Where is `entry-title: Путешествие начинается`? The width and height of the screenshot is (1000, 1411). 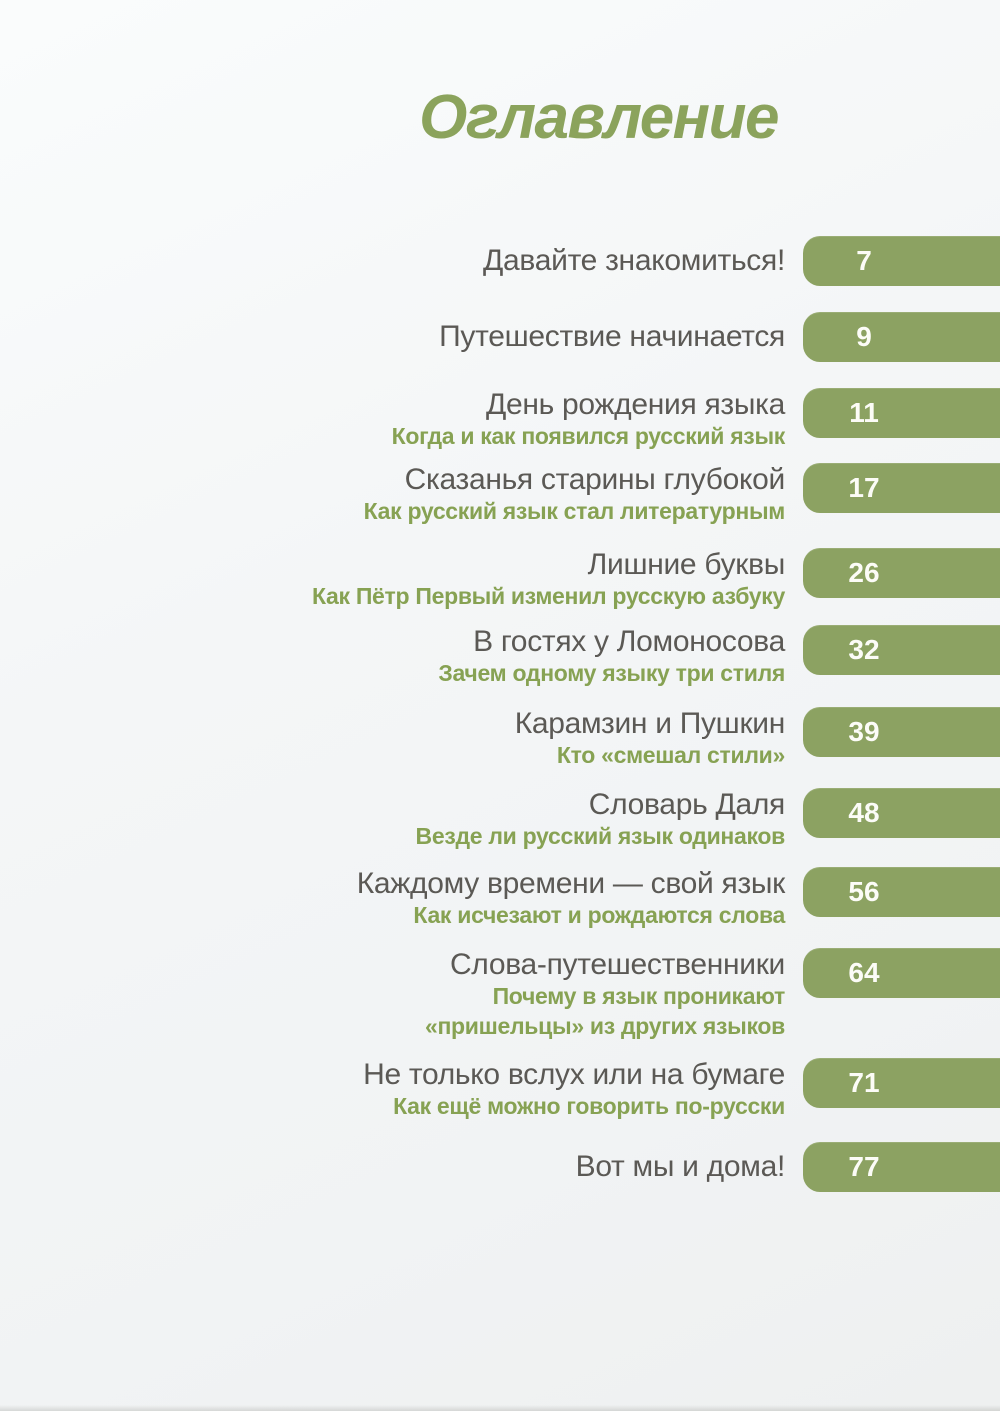
entry-title: Путешествие начинается is located at coordinates (612, 336).